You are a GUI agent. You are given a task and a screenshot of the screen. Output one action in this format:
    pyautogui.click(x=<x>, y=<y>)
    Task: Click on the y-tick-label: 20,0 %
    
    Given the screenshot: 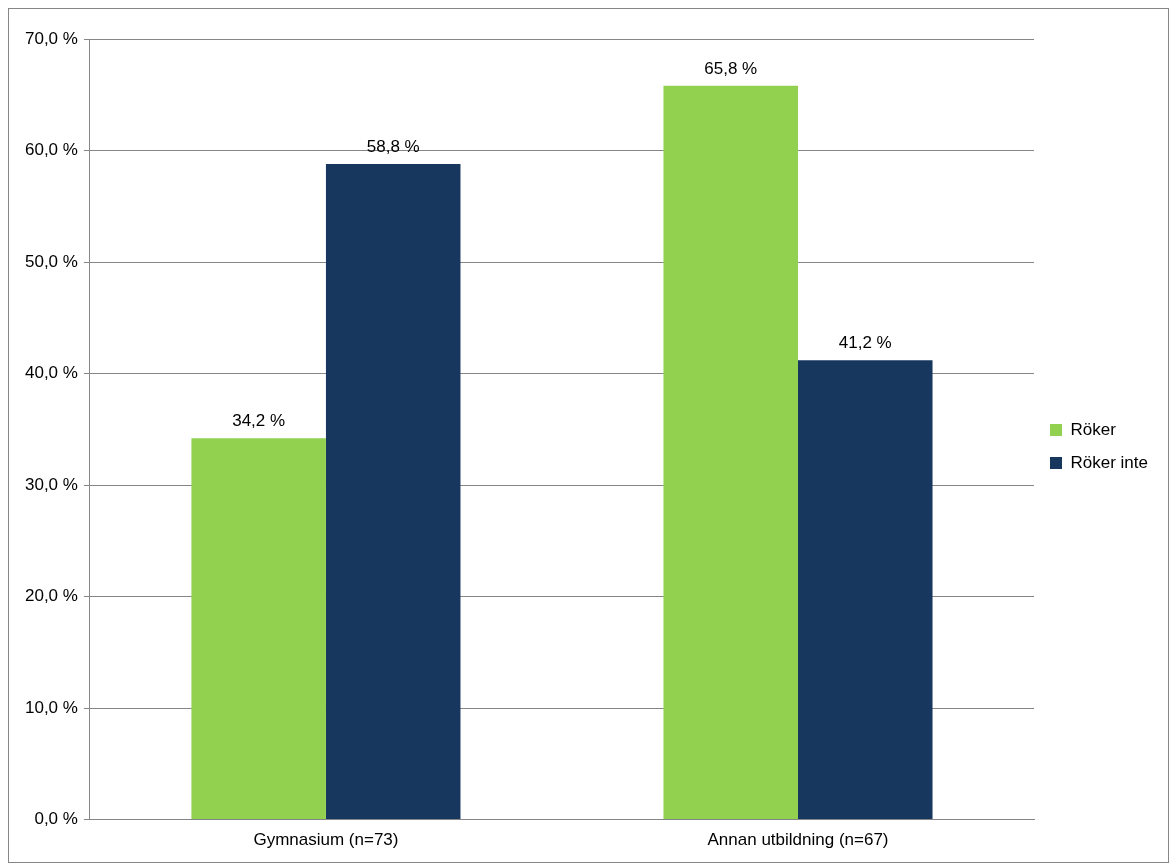 What is the action you would take?
    pyautogui.click(x=51, y=596)
    